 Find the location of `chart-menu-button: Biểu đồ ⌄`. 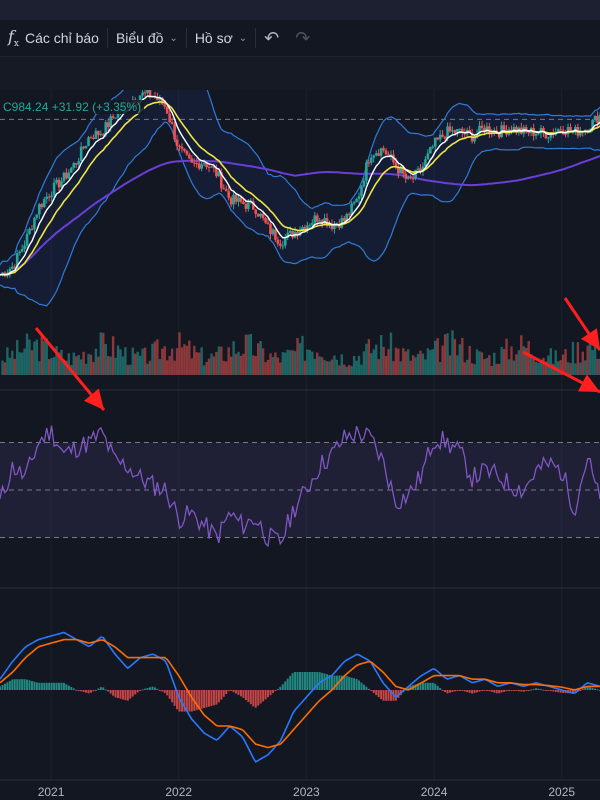

chart-menu-button: Biểu đồ ⌄ is located at coordinates (147, 38).